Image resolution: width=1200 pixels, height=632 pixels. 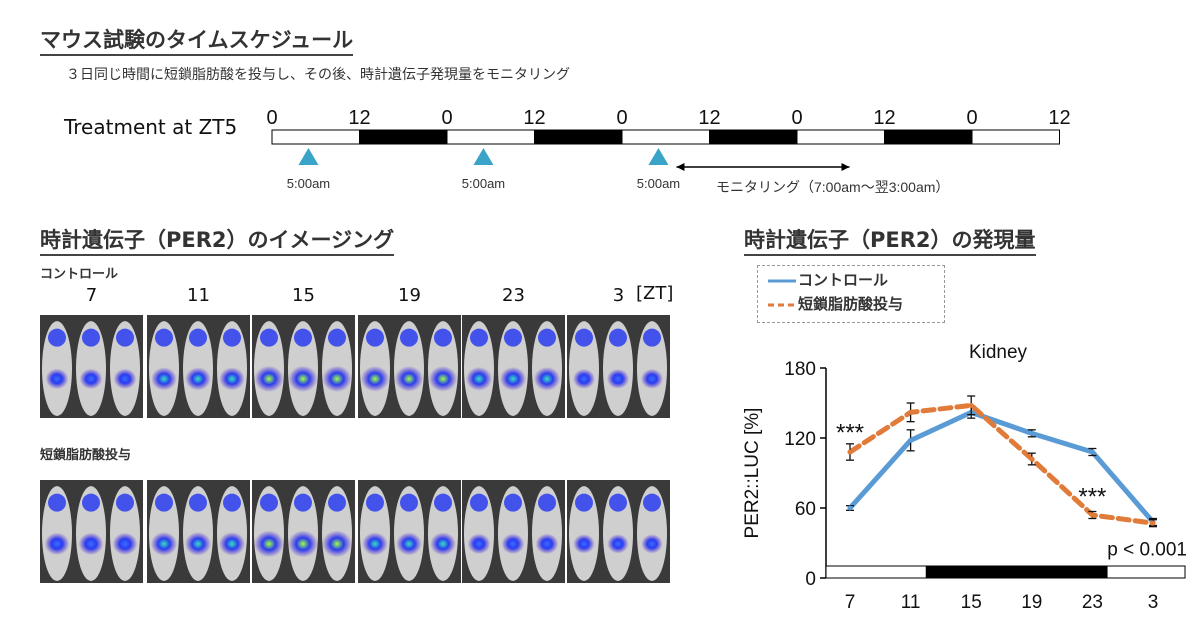 I want to click on x-tick-label: 23, so click(x=1092, y=602).